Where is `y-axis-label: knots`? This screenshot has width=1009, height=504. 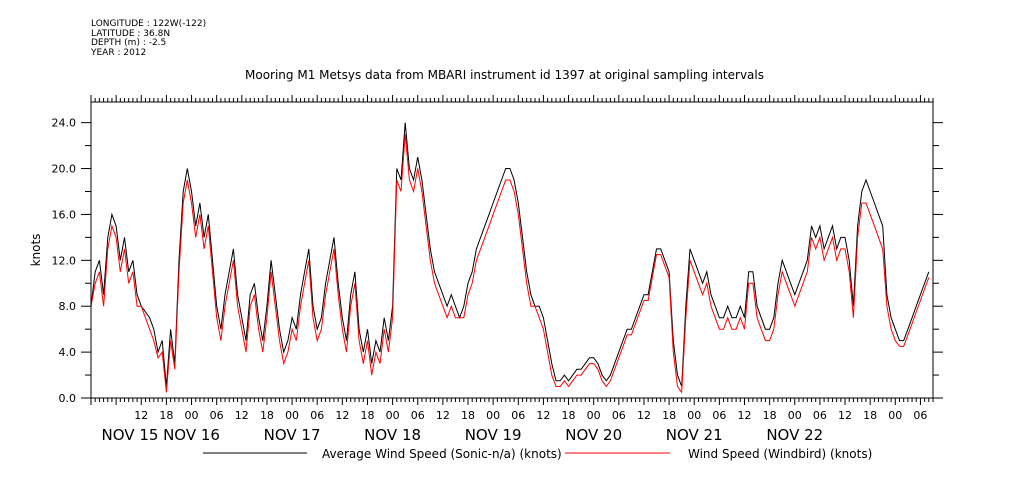
y-axis-label: knots is located at coordinates (36, 250).